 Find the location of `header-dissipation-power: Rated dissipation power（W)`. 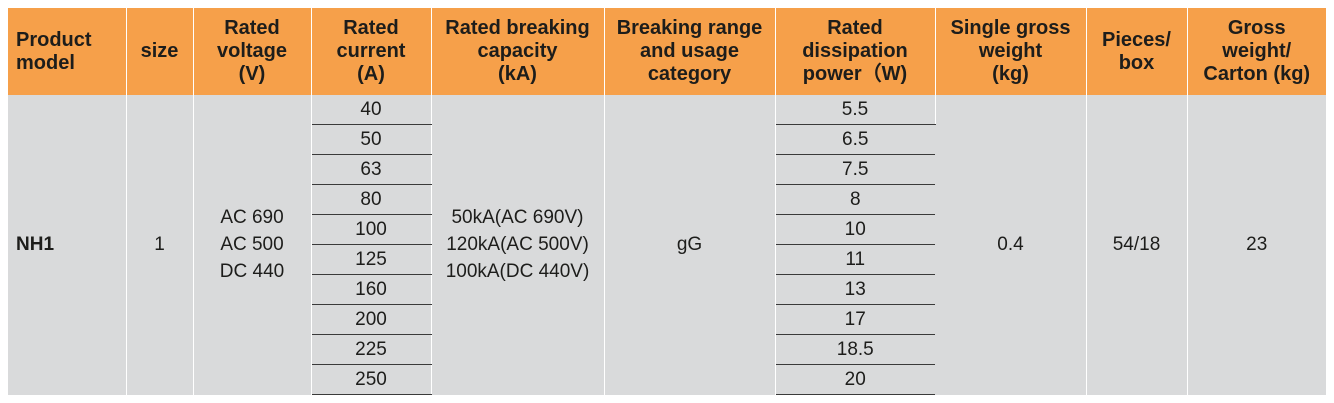

header-dissipation-power: Rated dissipation power（W) is located at coordinates (855, 51).